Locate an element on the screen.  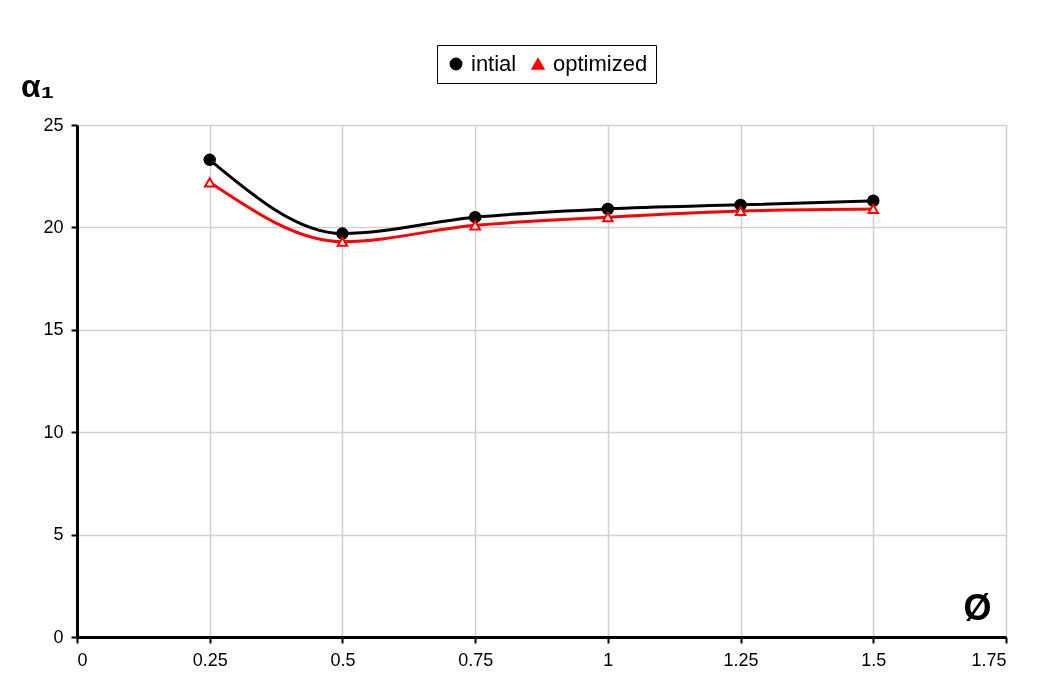
legend-label: intial is located at coordinates (494, 63).